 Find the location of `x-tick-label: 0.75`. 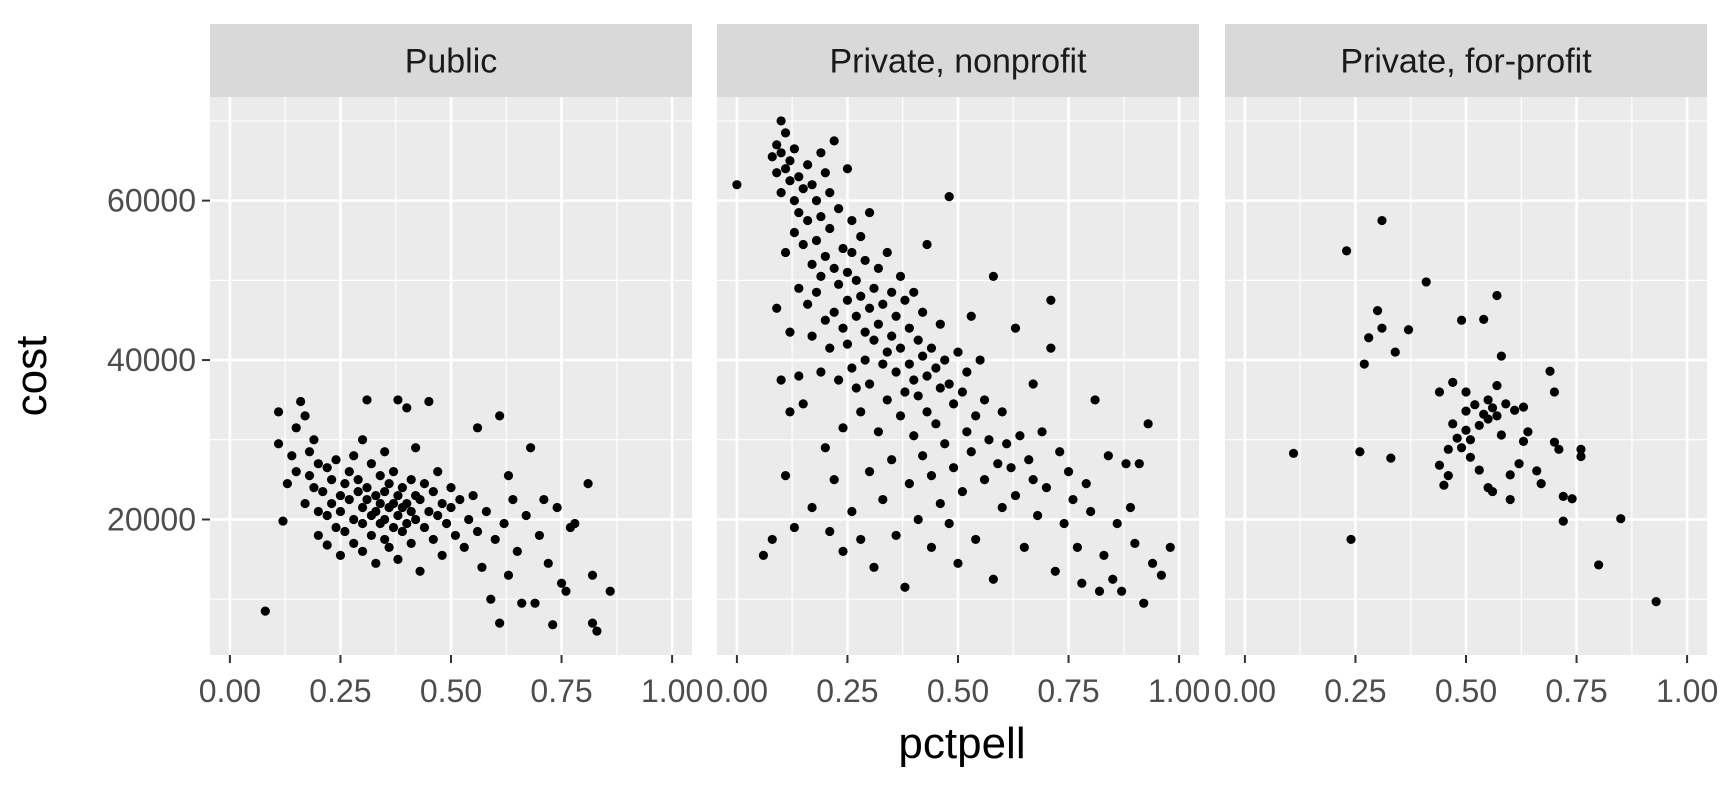

x-tick-label: 0.75 is located at coordinates (561, 691).